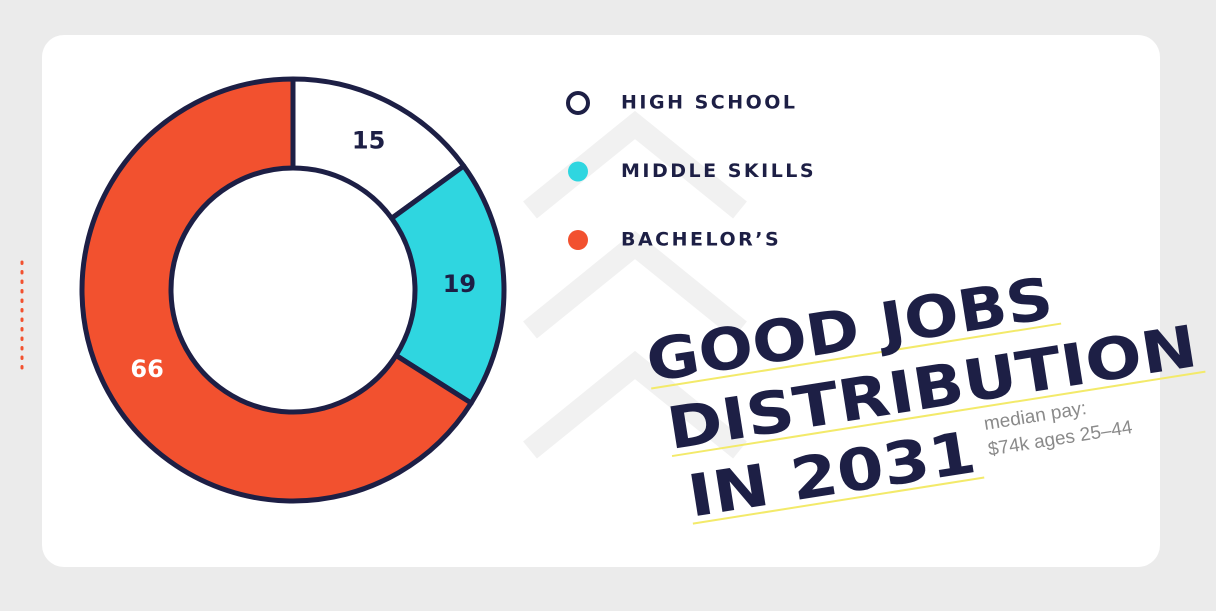 The image size is (1216, 611). I want to click on legend: HIGH SCHOOL MIDDLE SKILLS BACHELOR’S, so click(691, 171).